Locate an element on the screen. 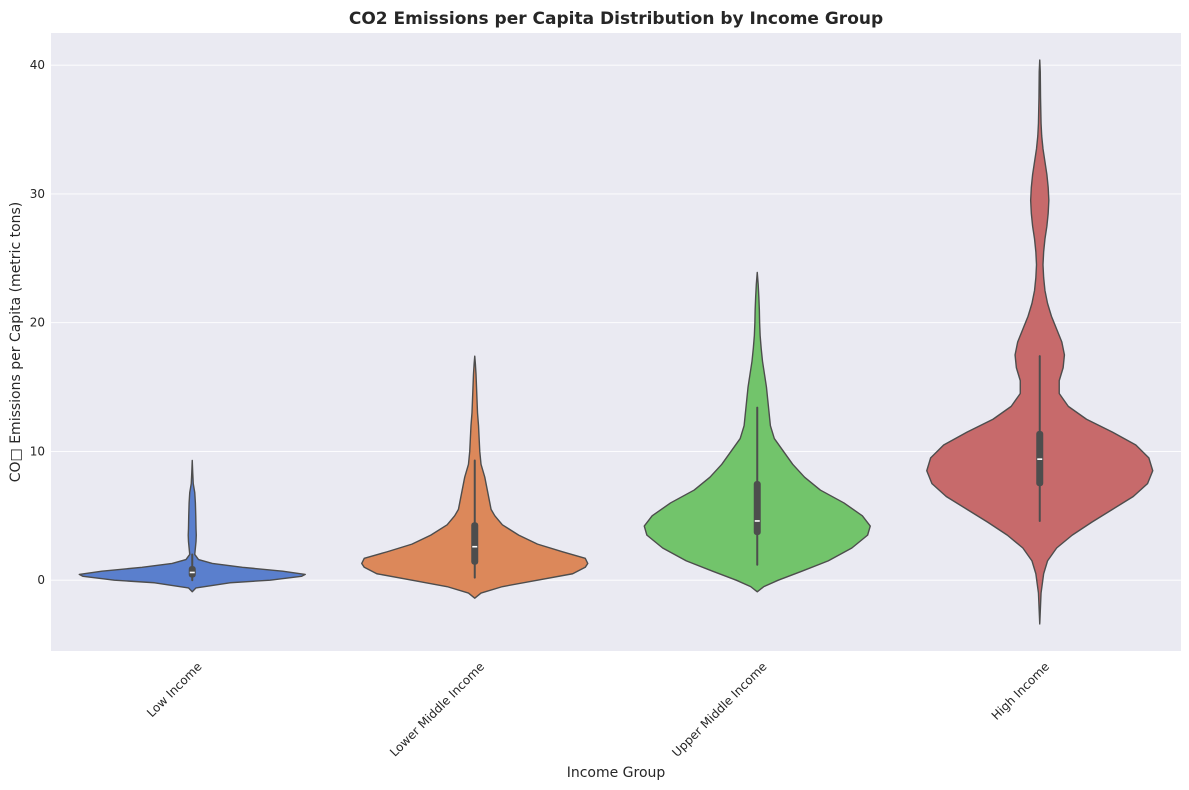 Image resolution: width=1189 pixels, height=790 pixels. y-tick-label: 0 is located at coordinates (41, 580).